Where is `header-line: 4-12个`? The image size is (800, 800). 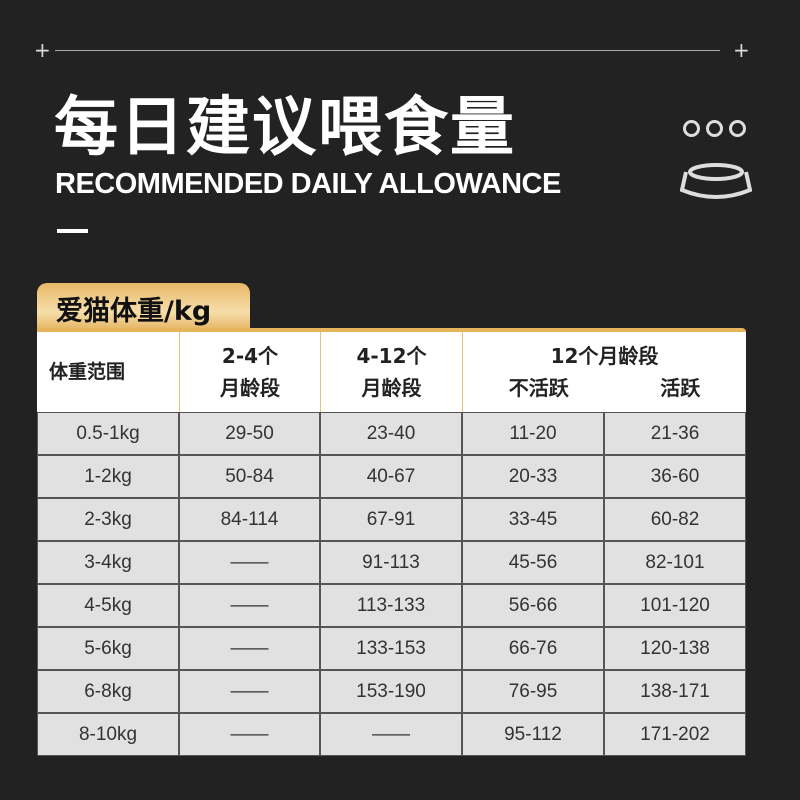 header-line: 4-12个 is located at coordinates (391, 356).